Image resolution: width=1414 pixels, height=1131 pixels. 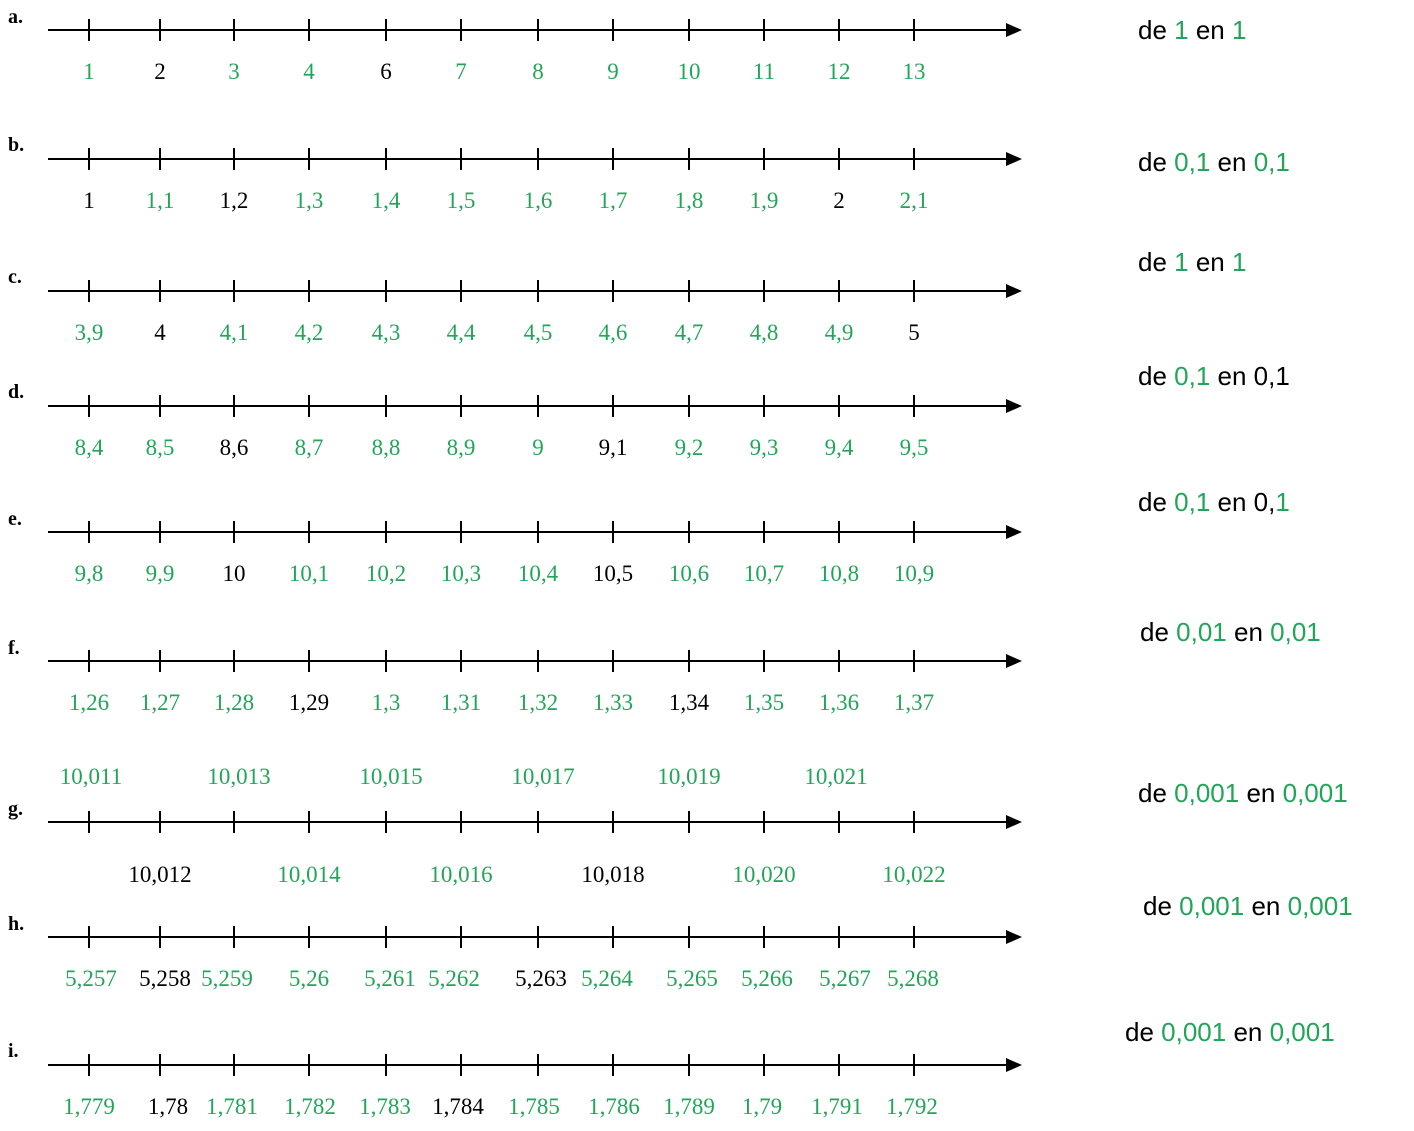 I want to click on tick-label: 10,7, so click(x=764, y=573).